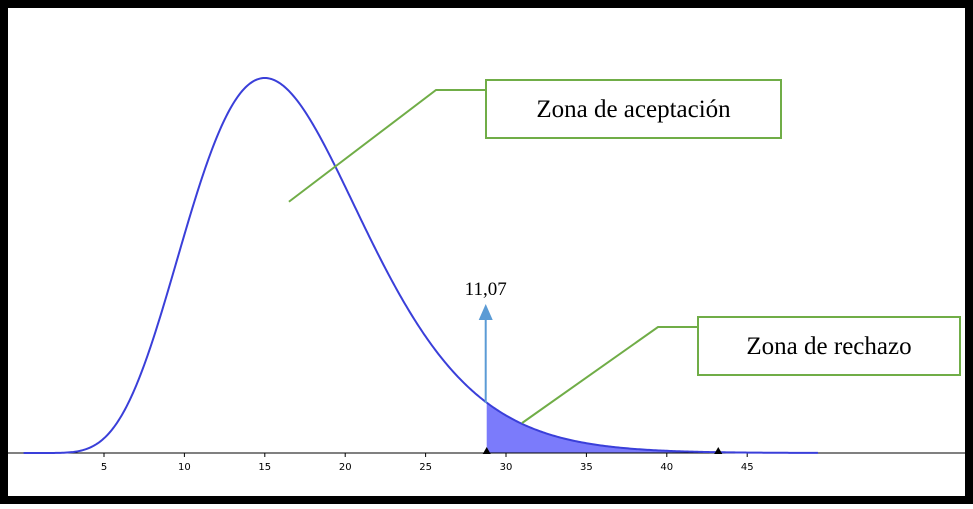 The width and height of the screenshot is (973, 509). Describe the element at coordinates (586, 467) in the screenshot. I see `x-tick-label: 35` at that location.